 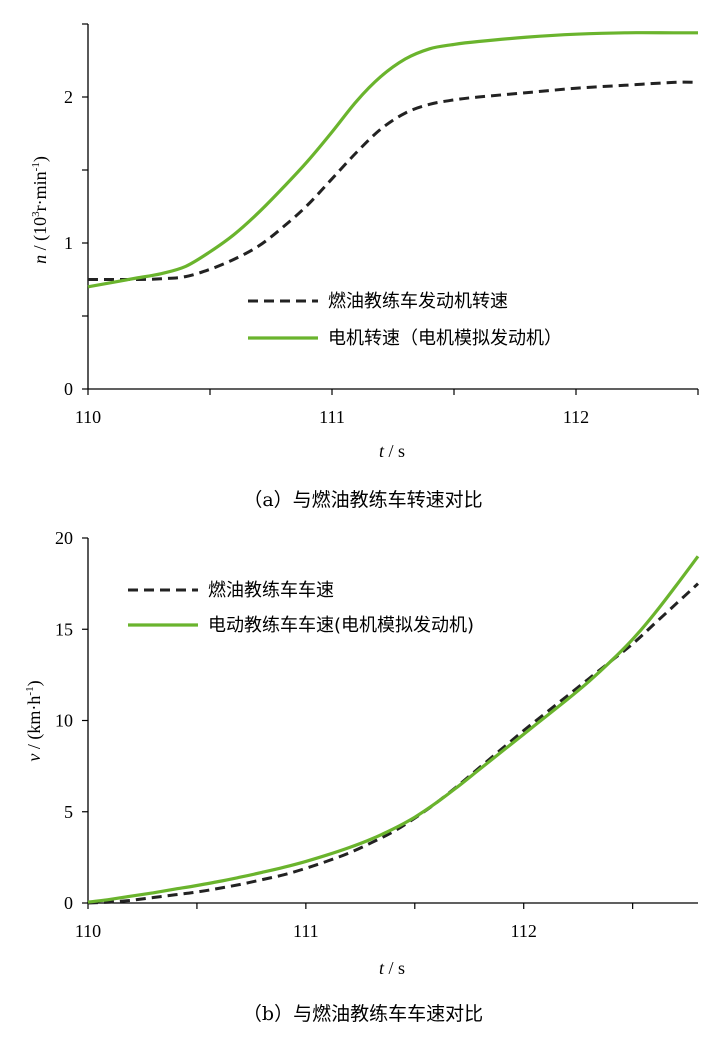 I want to click on legend-label: 电动教练车车速(电机模拟发动机), so click(x=341, y=625).